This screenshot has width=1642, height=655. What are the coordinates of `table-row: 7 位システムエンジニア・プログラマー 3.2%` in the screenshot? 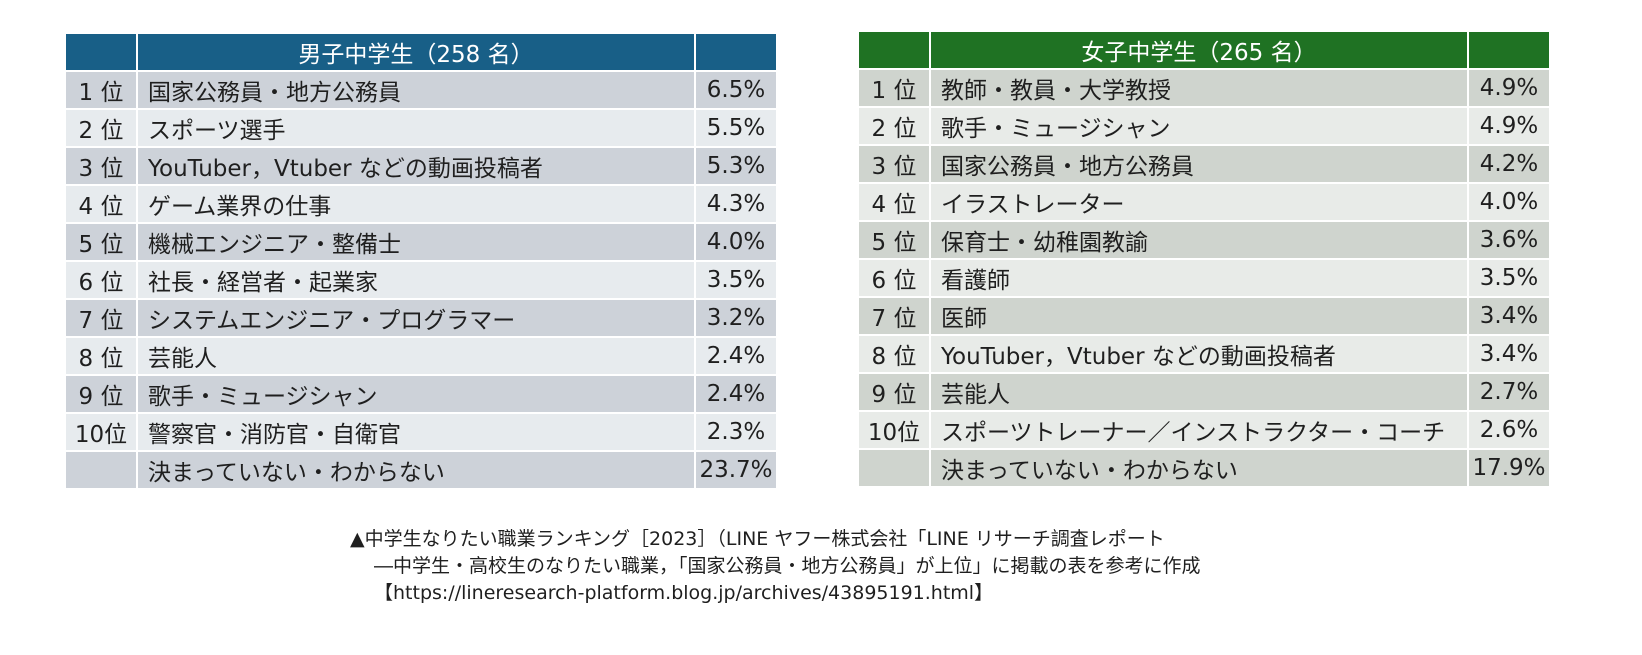 It's located at (421, 318).